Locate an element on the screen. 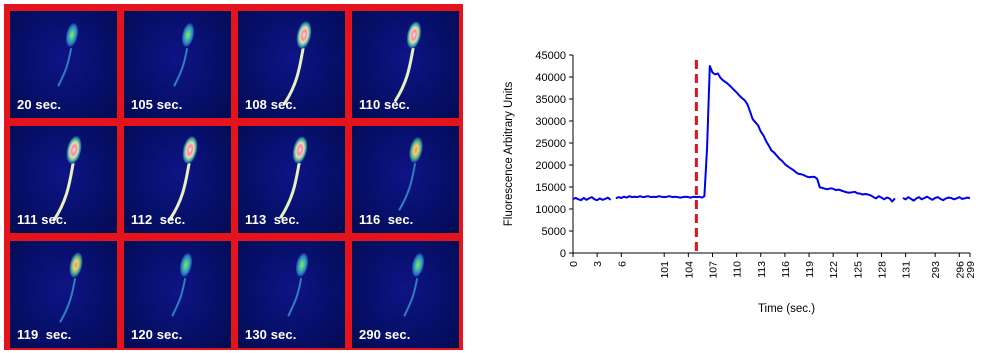  x-tick-label: 104 is located at coordinates (689, 270).